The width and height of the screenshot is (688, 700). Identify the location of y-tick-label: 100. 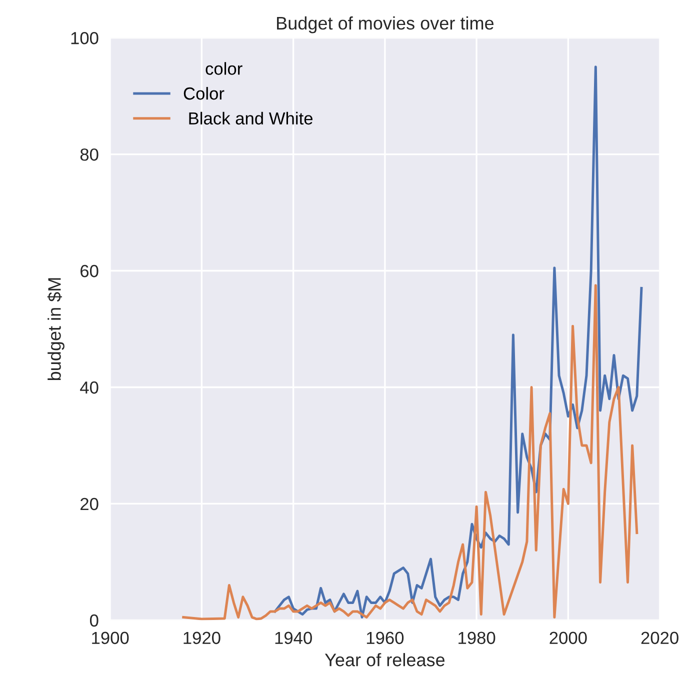
(84, 38).